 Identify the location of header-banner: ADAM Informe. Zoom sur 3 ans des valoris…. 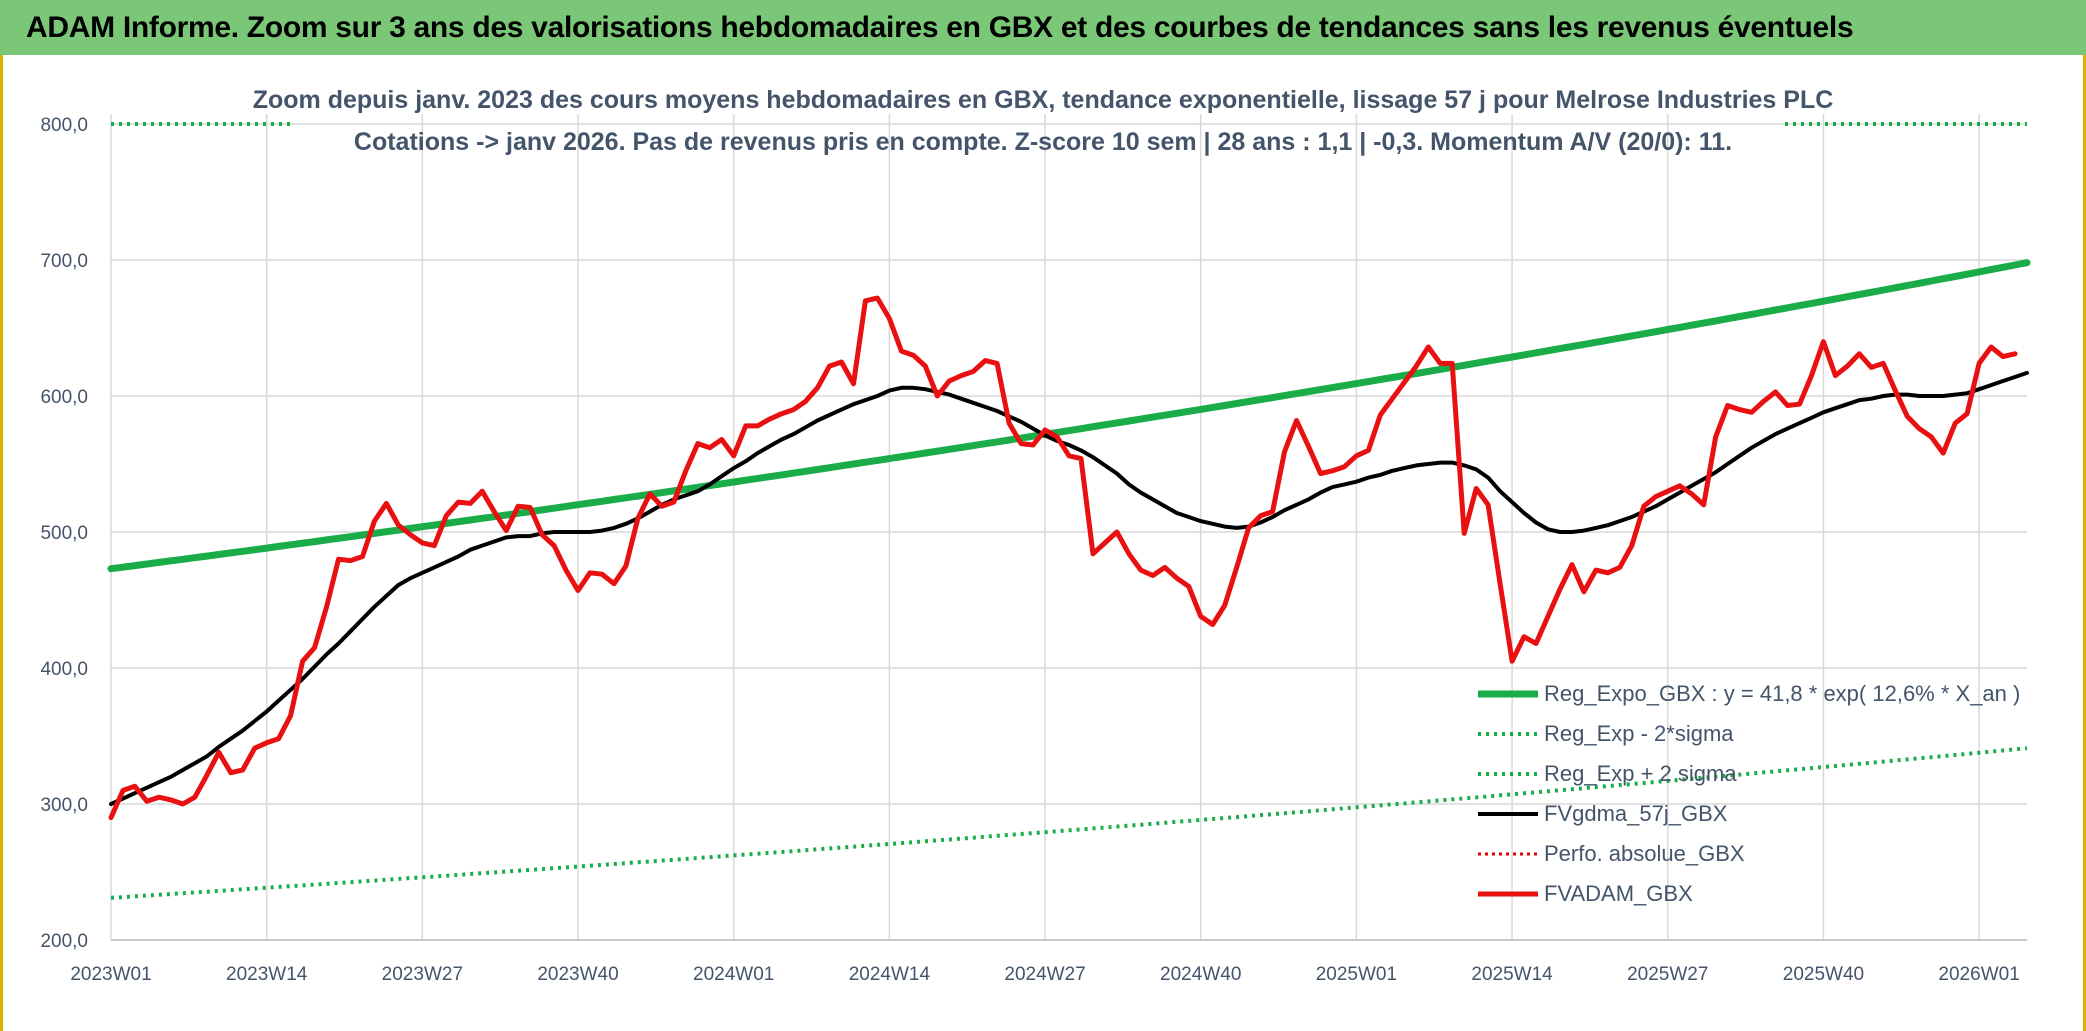
(1043, 27).